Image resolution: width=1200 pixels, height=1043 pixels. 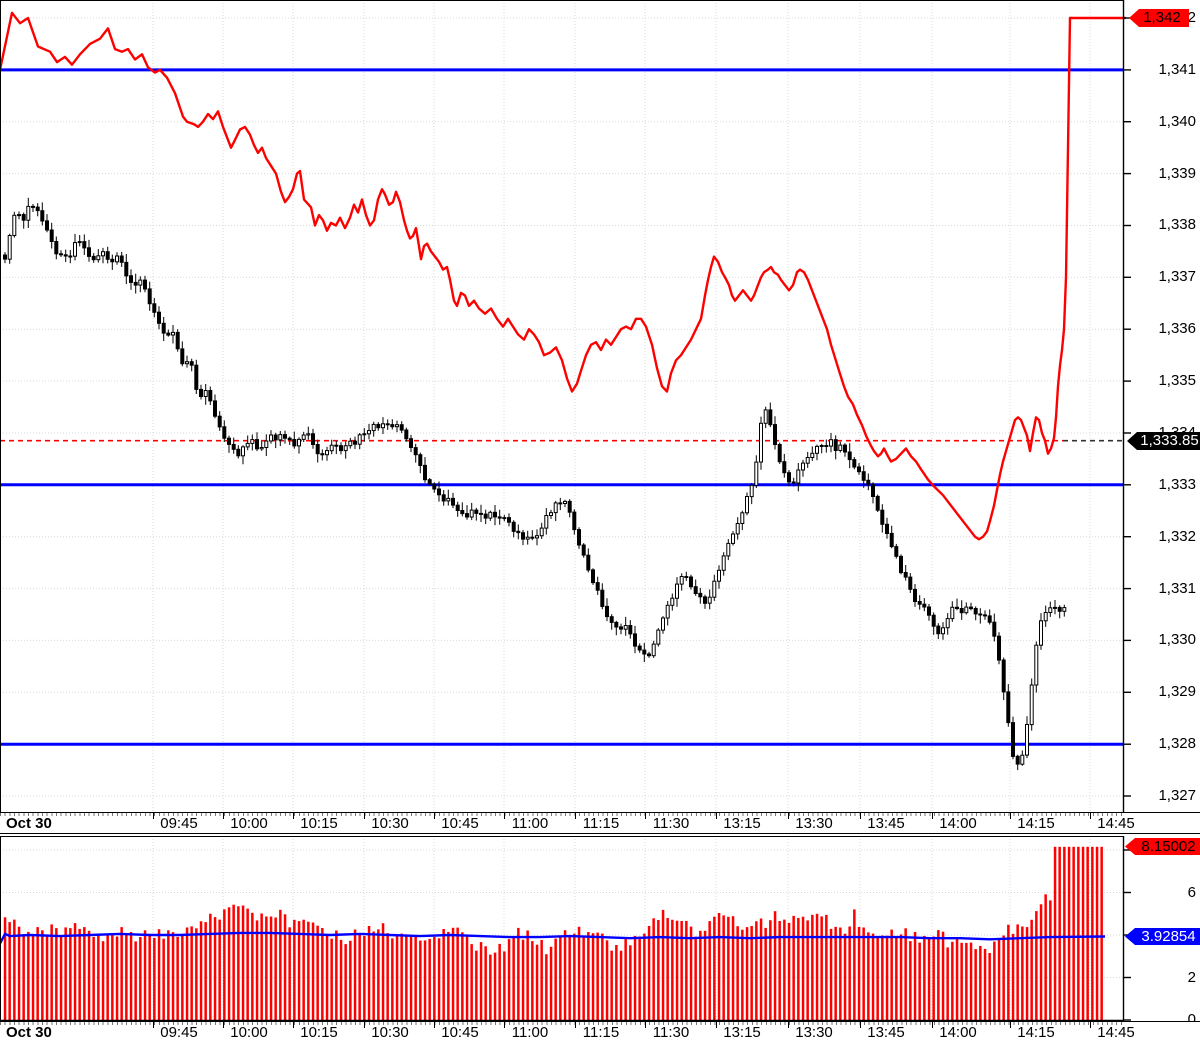 I want to click on price-axis-label: 1,340, so click(x=1177, y=121).